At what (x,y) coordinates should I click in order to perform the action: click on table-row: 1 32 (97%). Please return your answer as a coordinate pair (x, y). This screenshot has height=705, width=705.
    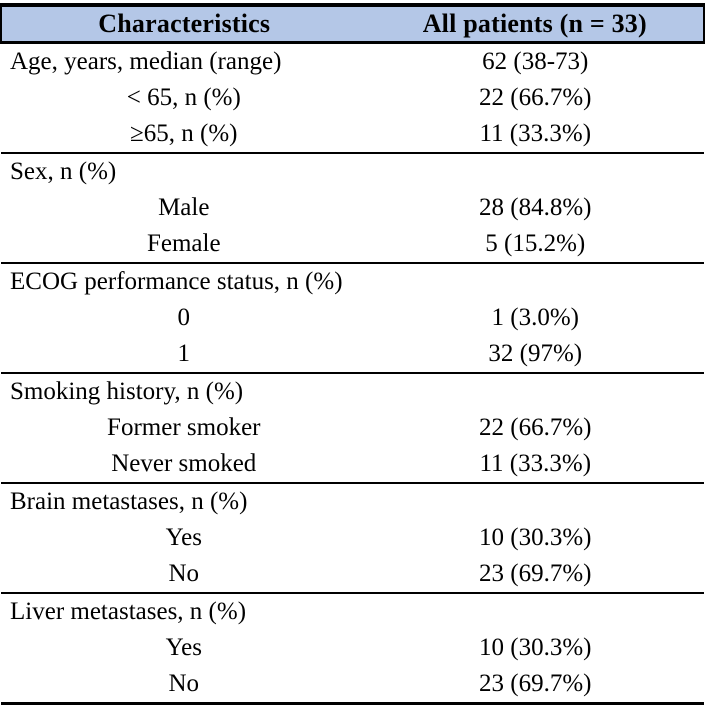
    Looking at the image, I should click on (352, 354).